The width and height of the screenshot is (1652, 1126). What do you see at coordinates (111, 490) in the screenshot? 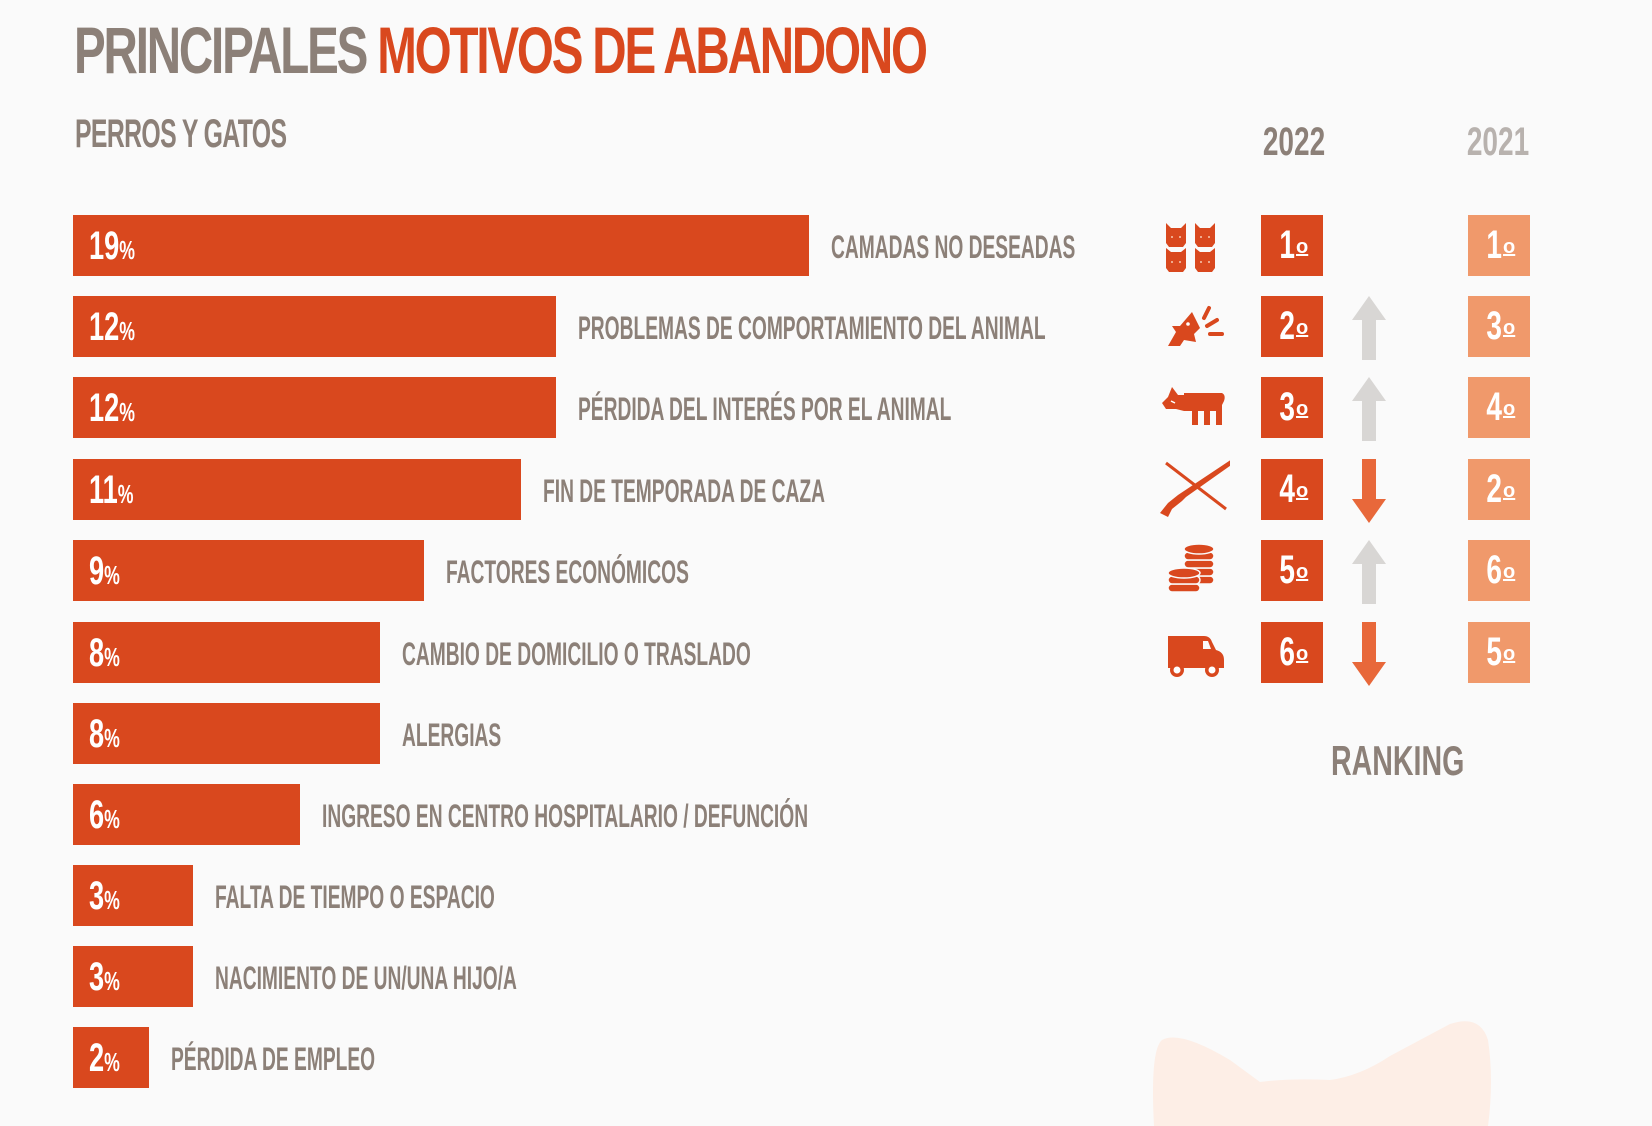
I see `percent-value: 11%` at bounding box center [111, 490].